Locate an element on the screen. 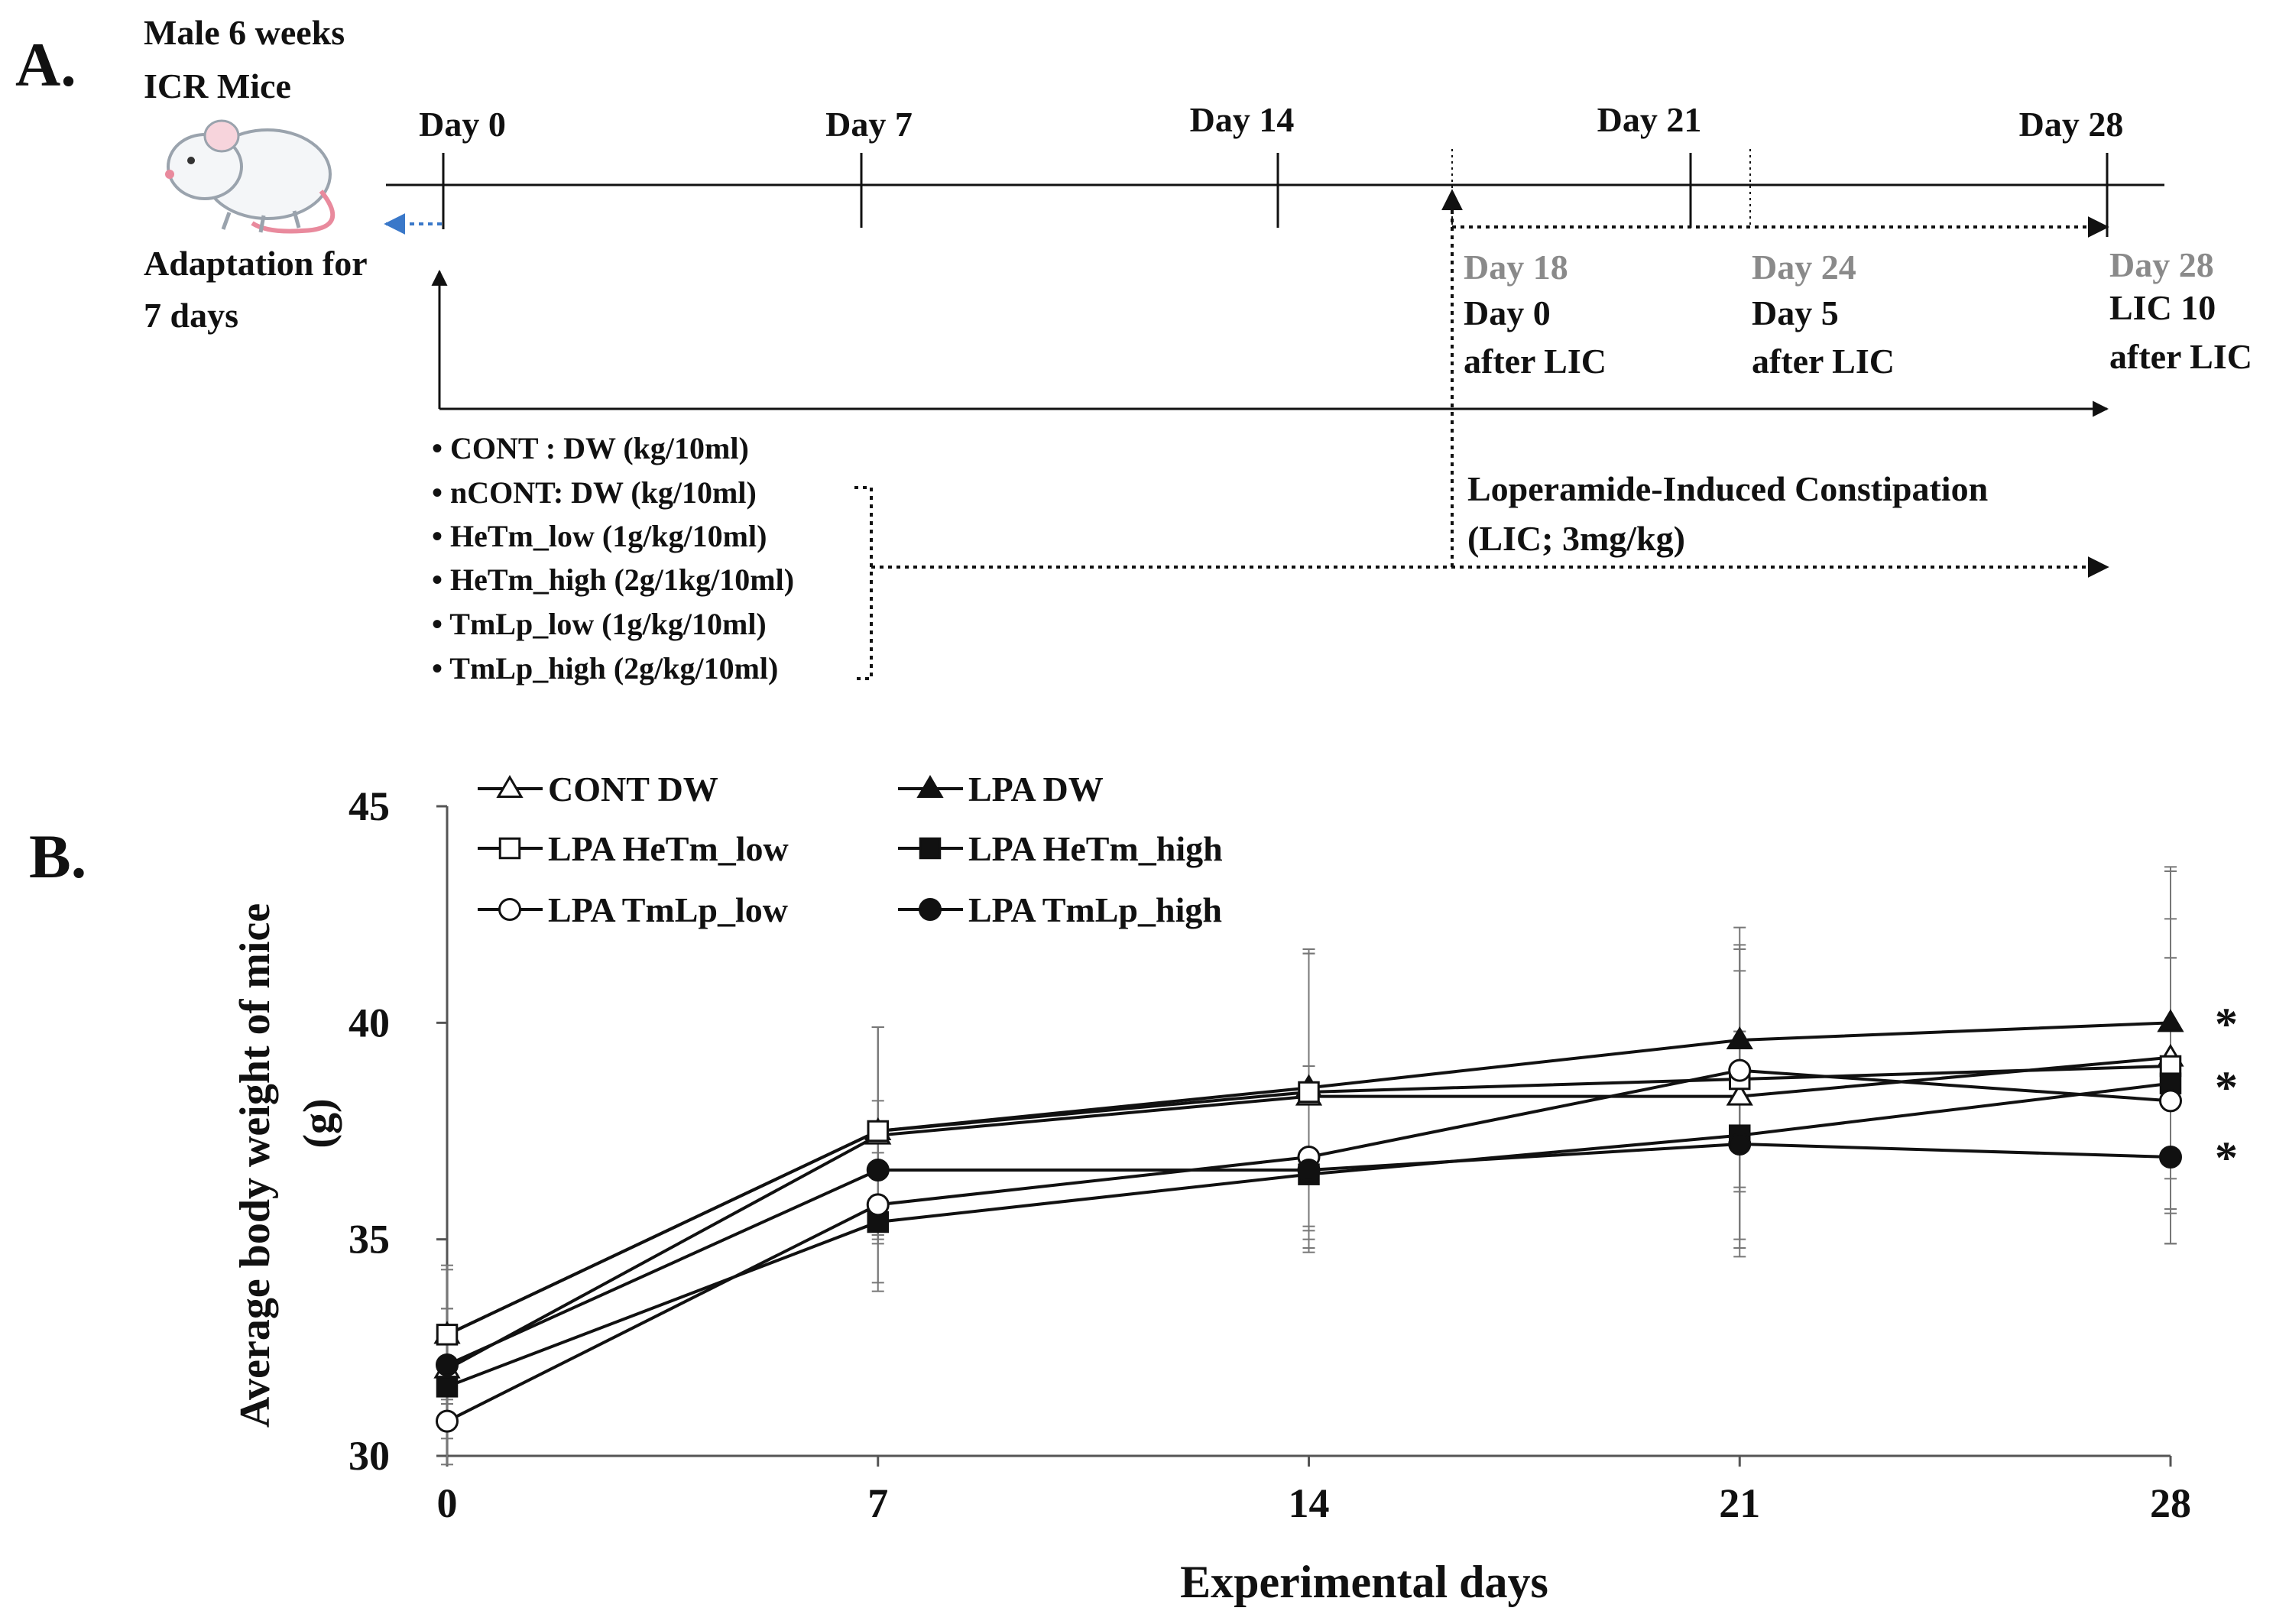 Image resolution: width=2289 pixels, height=1624 pixels. adaptation-line-2: 7 days is located at coordinates (191, 315).